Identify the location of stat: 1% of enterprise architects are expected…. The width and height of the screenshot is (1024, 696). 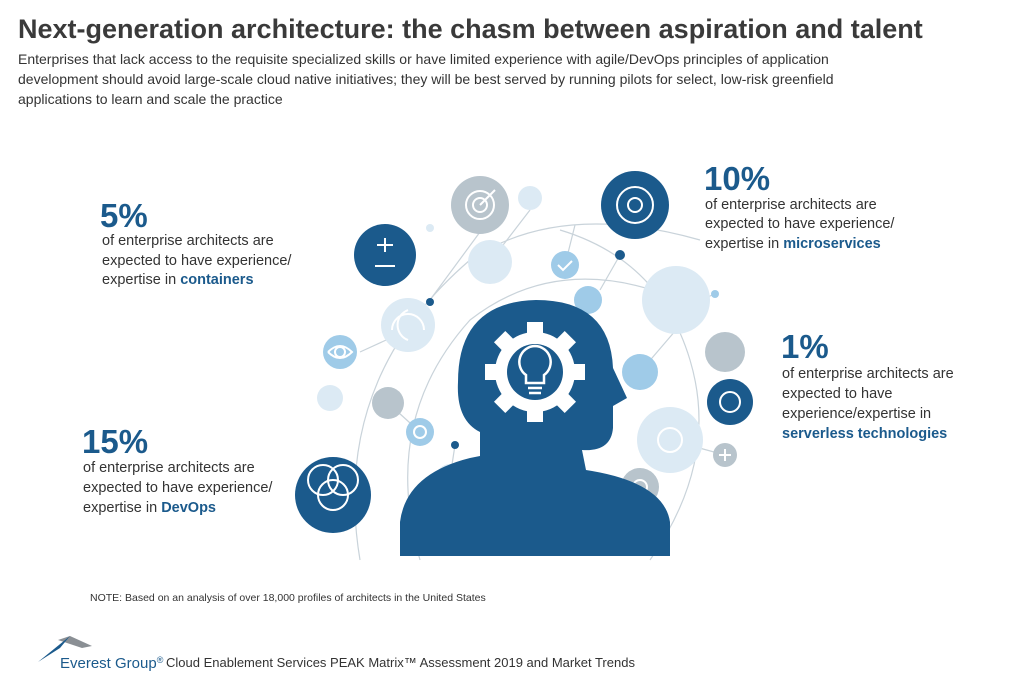
(867, 385).